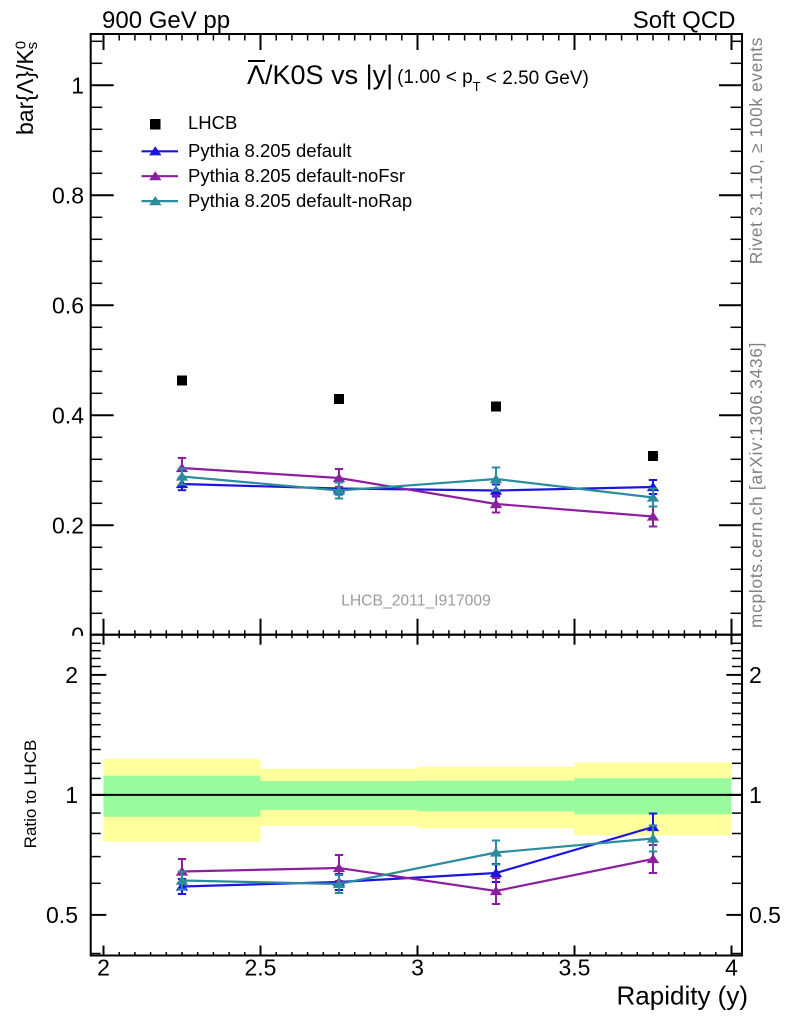  I want to click on svg-text:mcplots.cern.ch [arXiv:1306.34: mcplots.cern.ch [arXiv:1306.3436], so click(756, 485).